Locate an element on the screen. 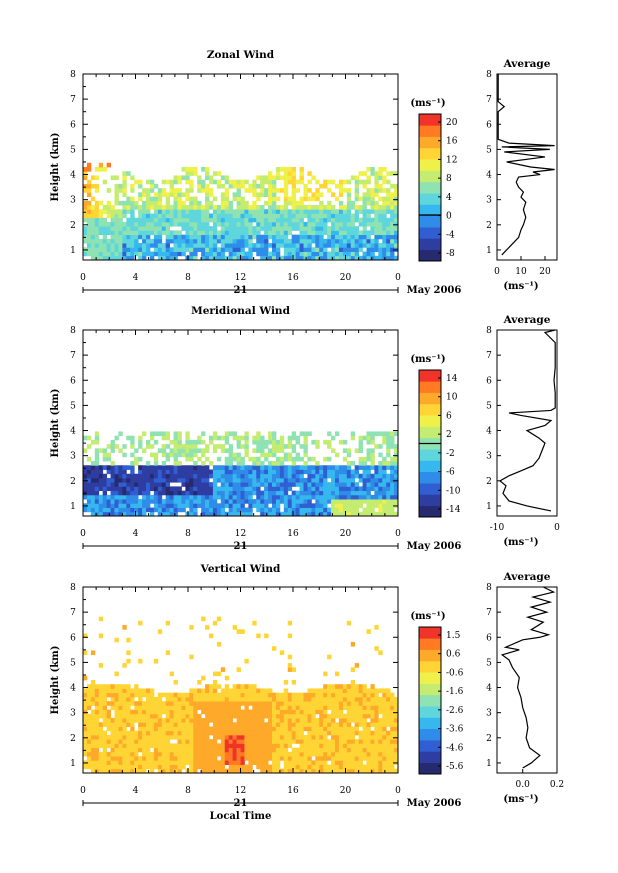 Image resolution: width=618 pixels, height=873 pixels. average-y-tick-label: 1 is located at coordinates (489, 764).